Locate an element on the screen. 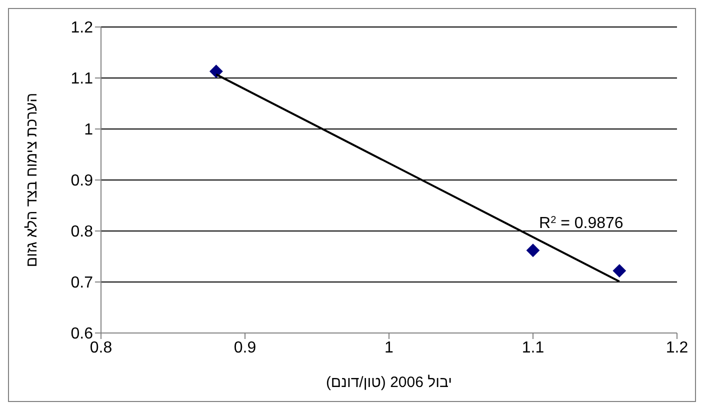 This screenshot has height=409, width=702. y-tick-label: 1.2 is located at coordinates (82, 28).